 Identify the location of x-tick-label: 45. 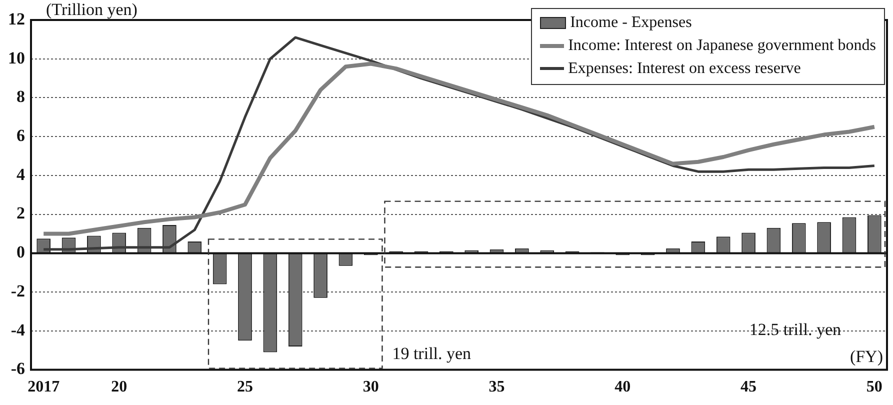
(748, 387).